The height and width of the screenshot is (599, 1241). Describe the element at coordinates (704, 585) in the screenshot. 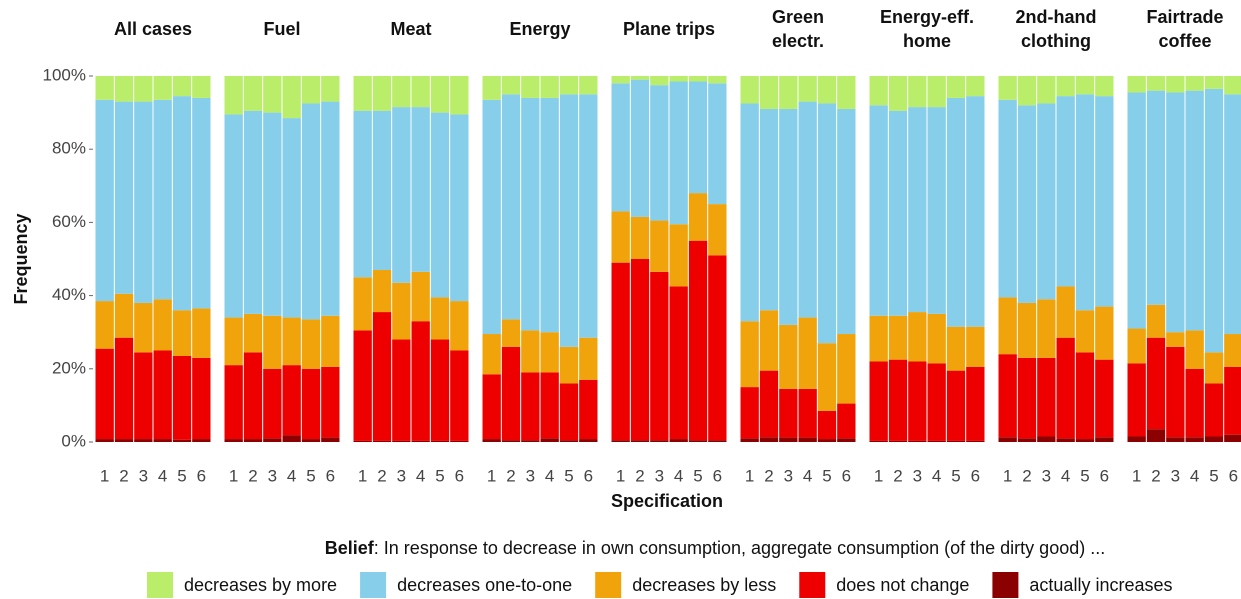

I see `legend-label: decreases by less` at that location.